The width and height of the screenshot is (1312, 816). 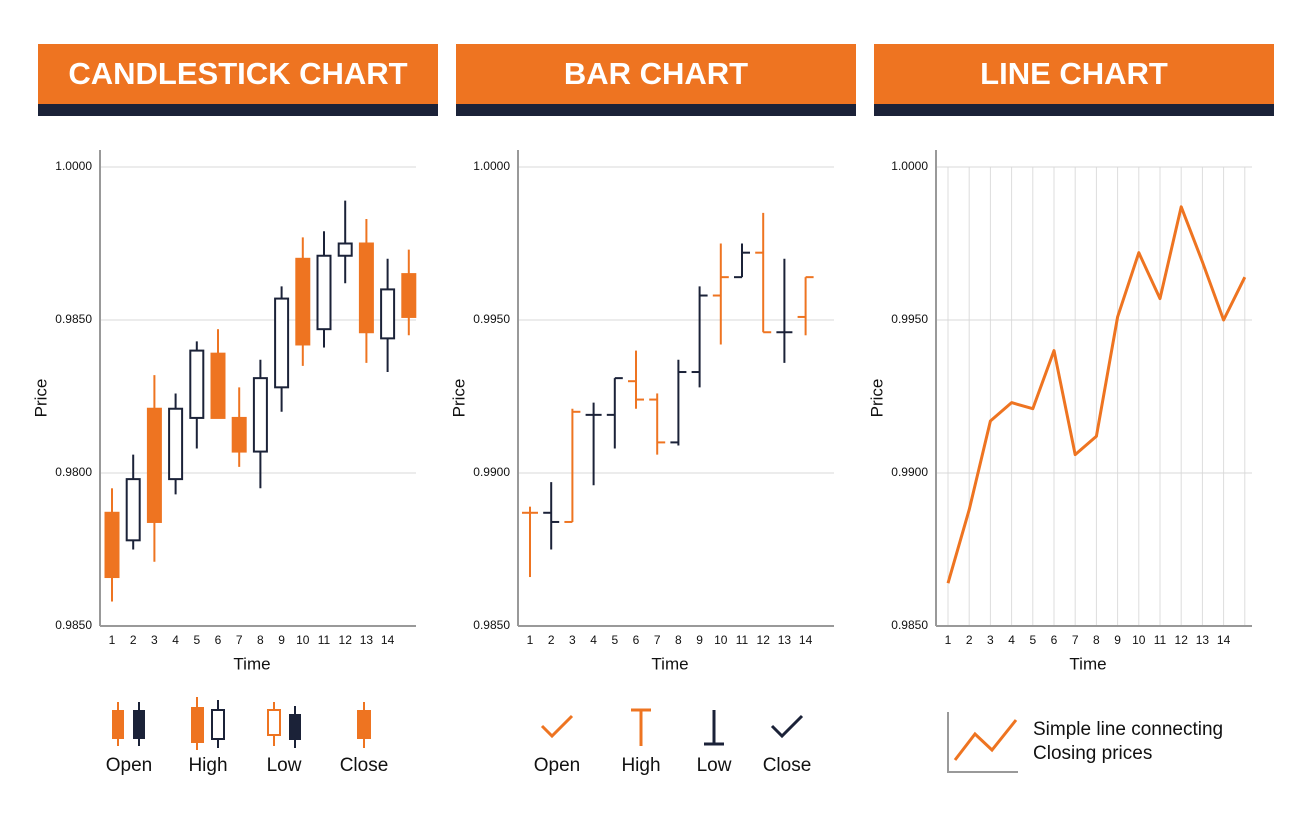 I want to click on chart-title: BAR CHART, so click(x=656, y=73).